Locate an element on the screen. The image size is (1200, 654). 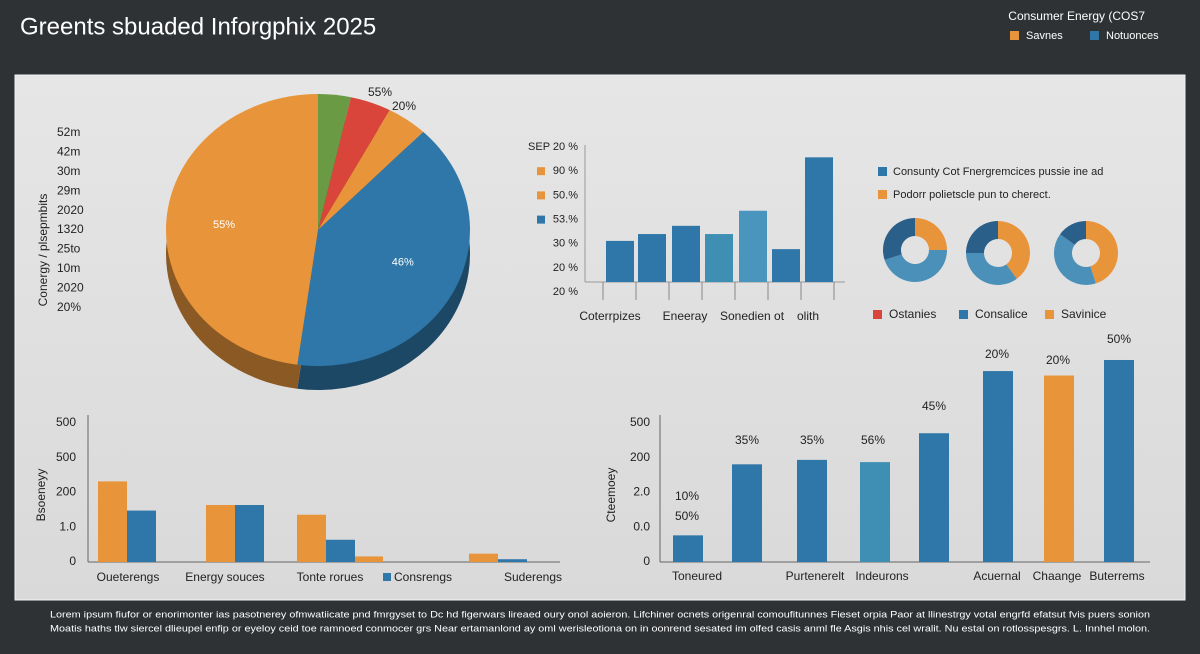
x-tick-label: Consrengs is located at coordinates (423, 577).